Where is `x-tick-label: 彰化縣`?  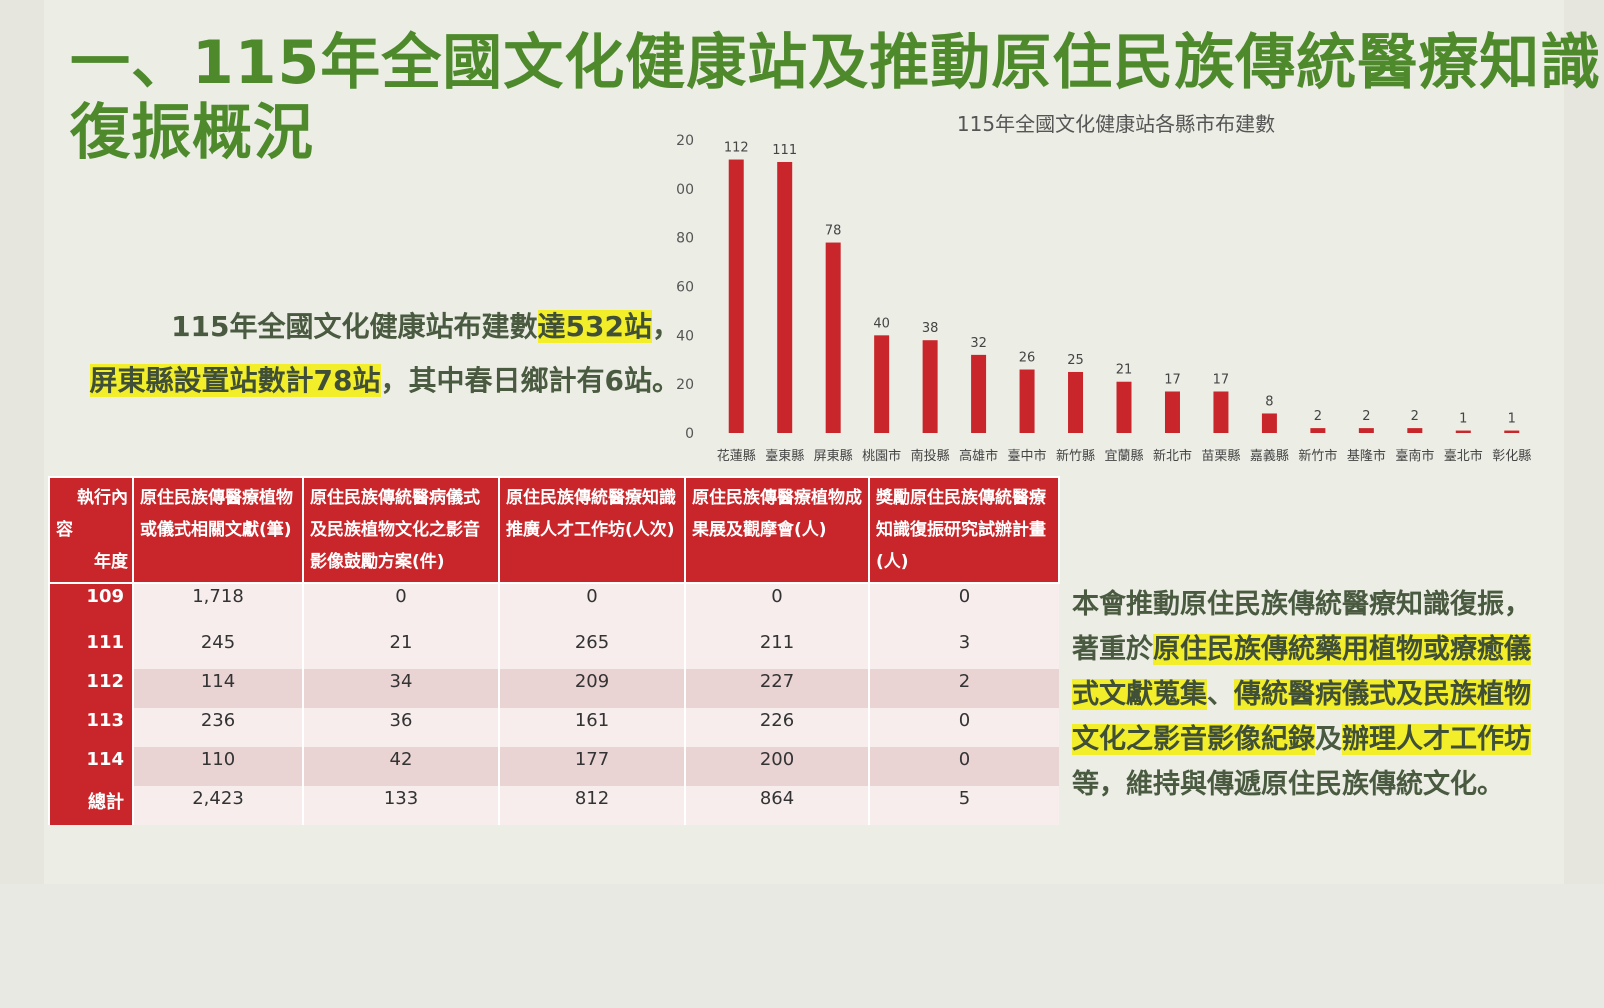
x-tick-label: 彰化縣 is located at coordinates (1511, 456).